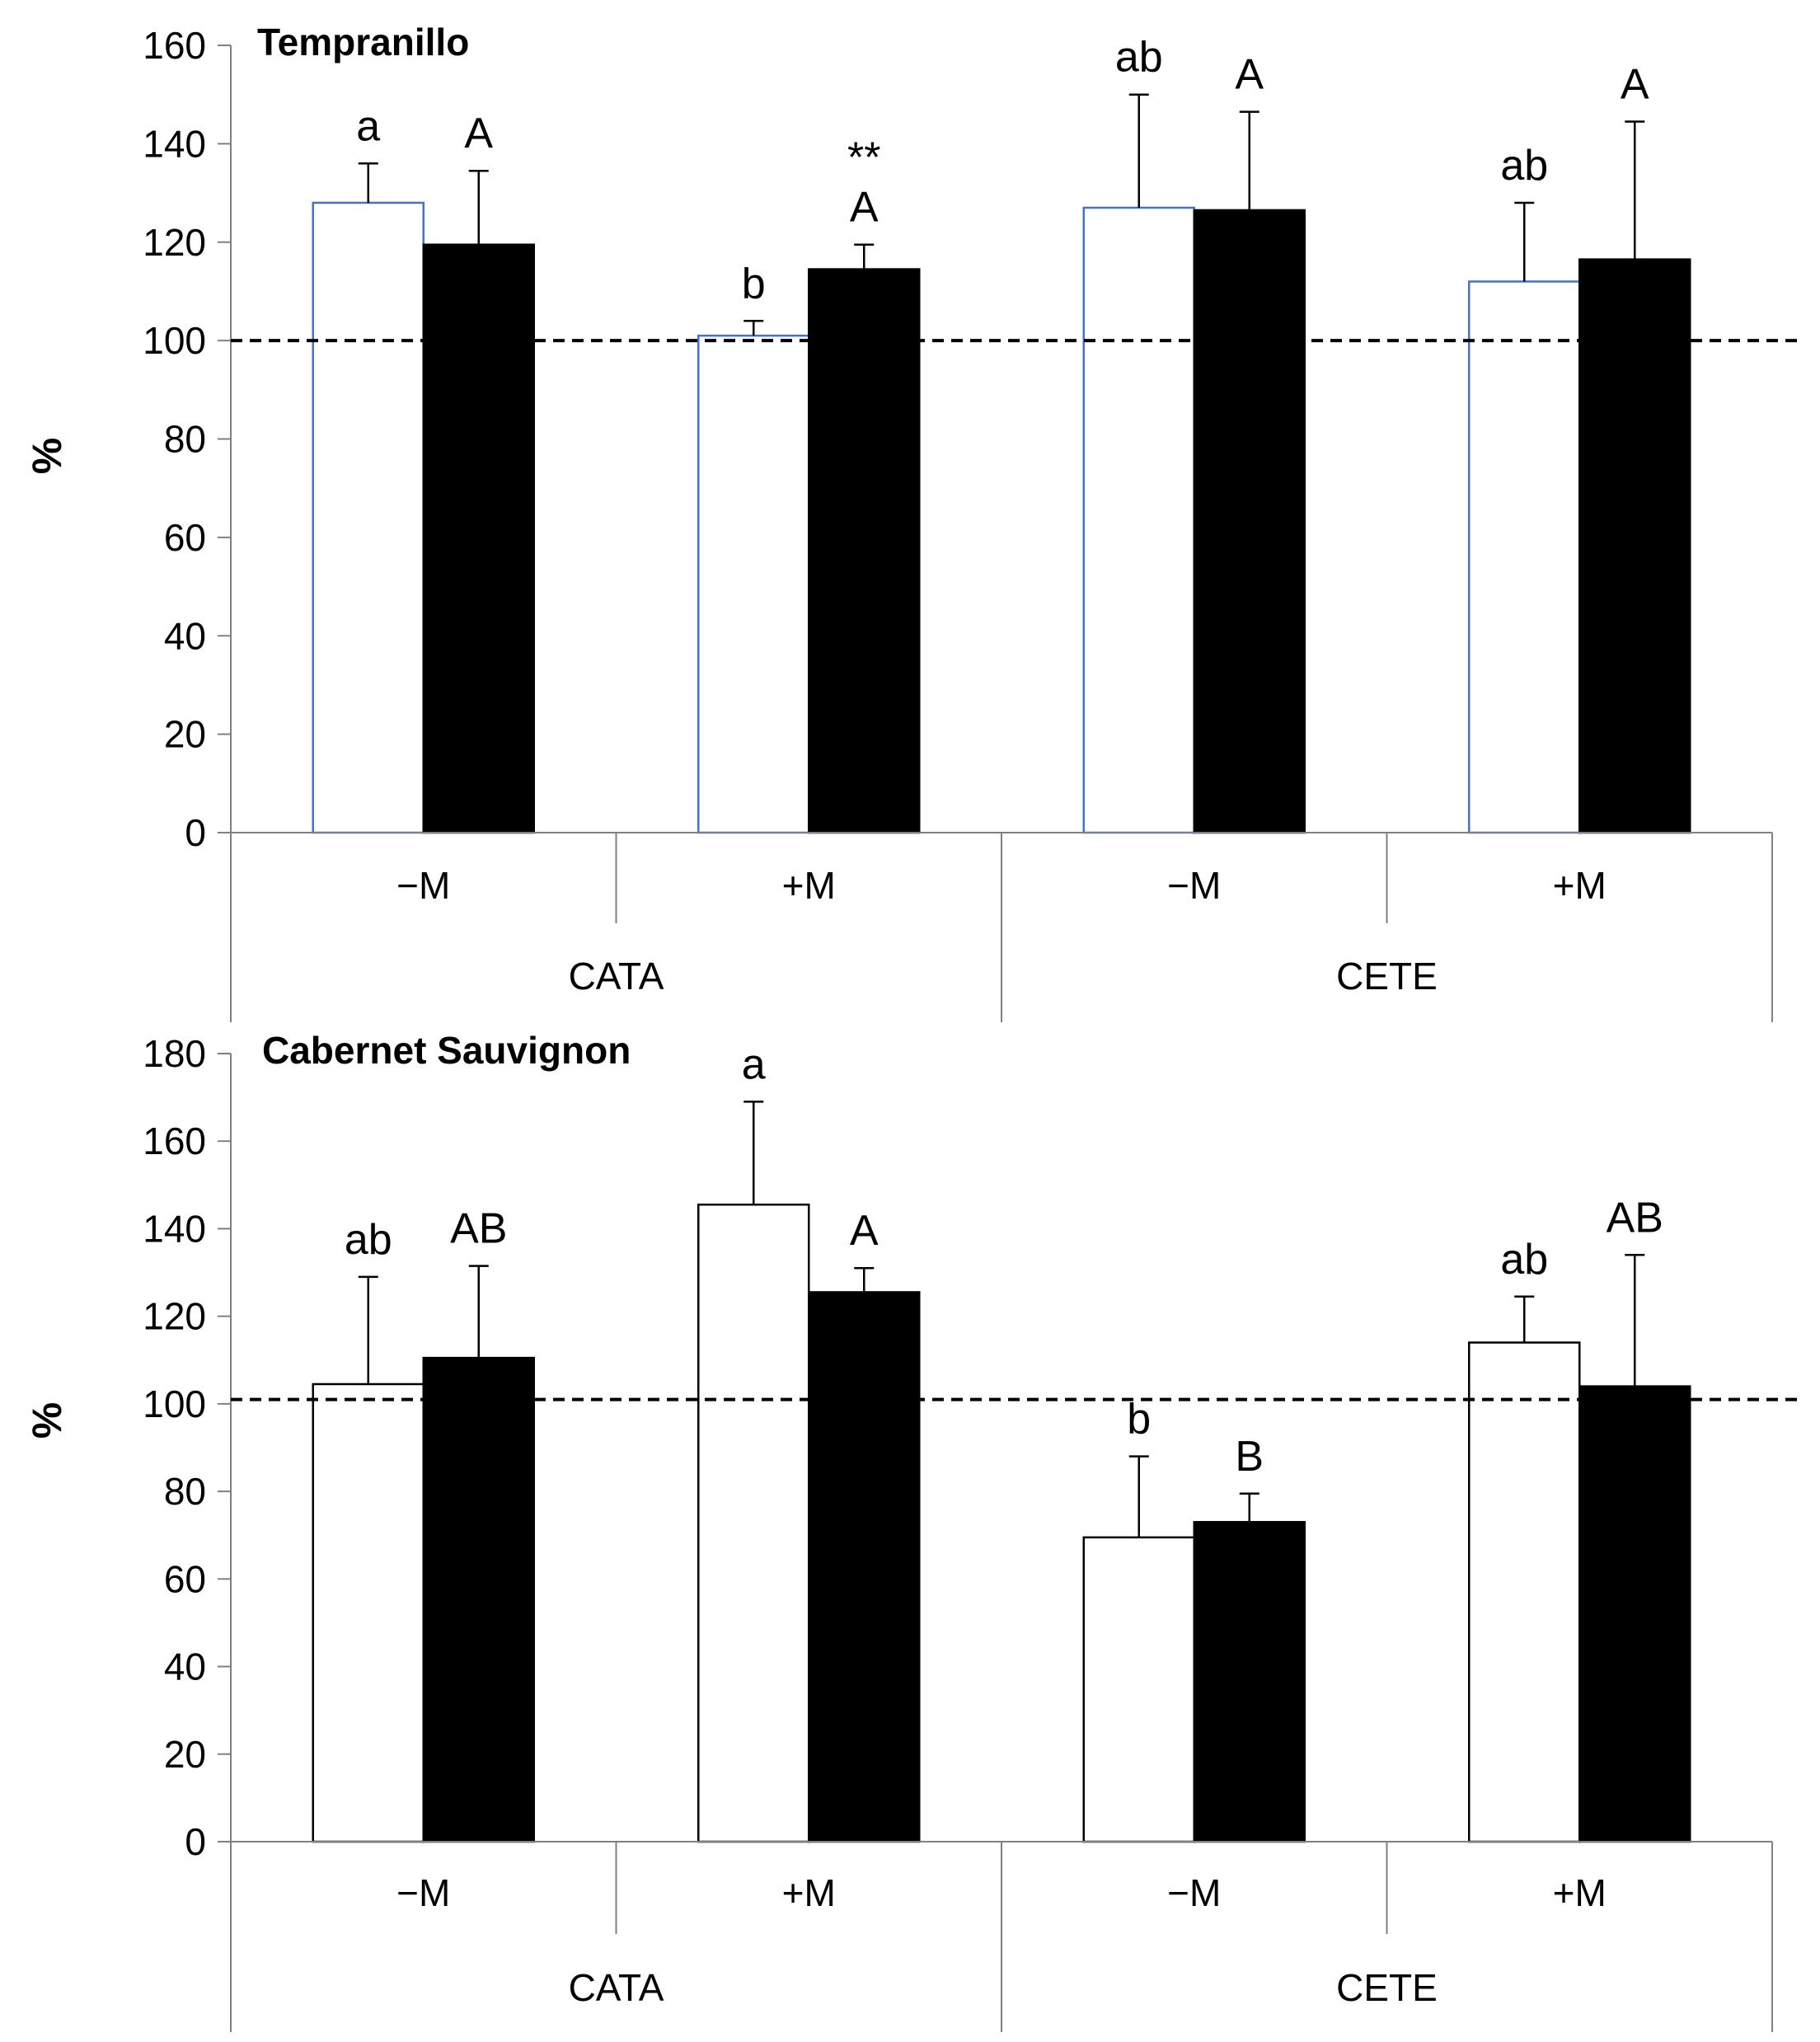 Image resolution: width=1820 pixels, height=2042 pixels. Describe the element at coordinates (174, 1053) in the screenshot. I see `y-tick-label: 180` at that location.